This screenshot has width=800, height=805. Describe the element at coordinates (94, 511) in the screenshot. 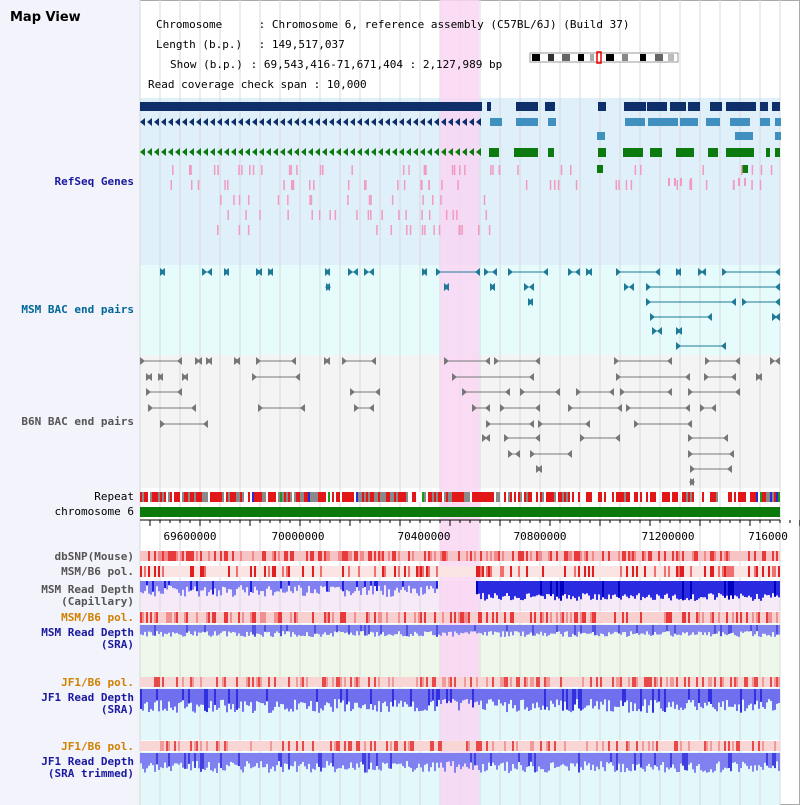

I see `track-label-chromosome: chromosome 6` at that location.